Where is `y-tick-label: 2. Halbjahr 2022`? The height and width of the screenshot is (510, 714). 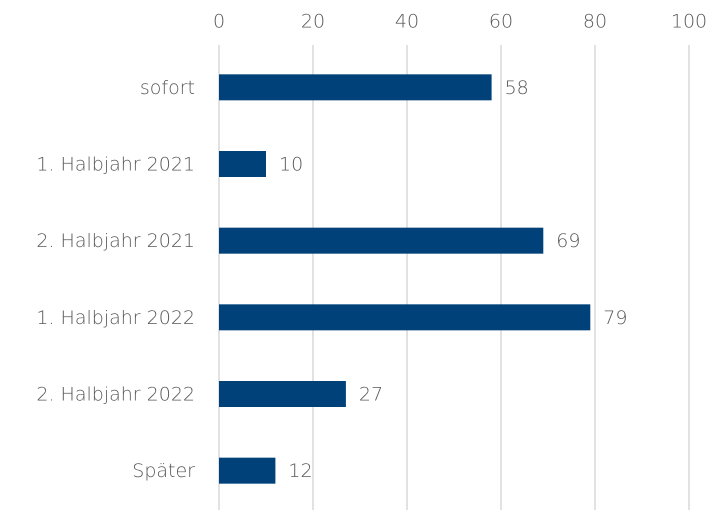
y-tick-label: 2. Halbjahr 2022 is located at coordinates (115, 395).